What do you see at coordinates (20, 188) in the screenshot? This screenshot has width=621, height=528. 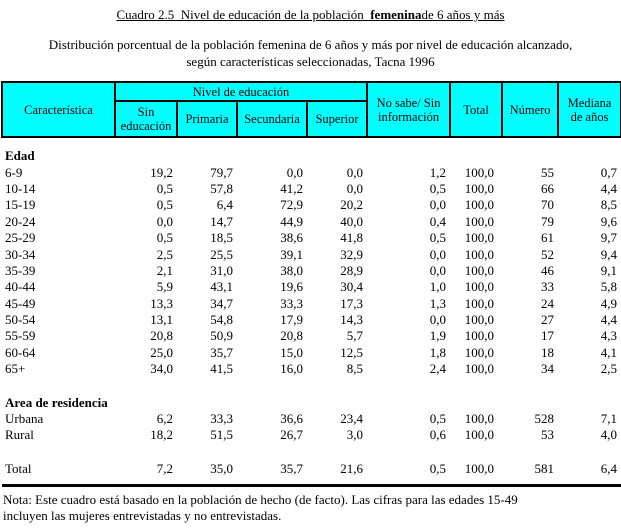 I see `row-label-cell: 10-14` at bounding box center [20, 188].